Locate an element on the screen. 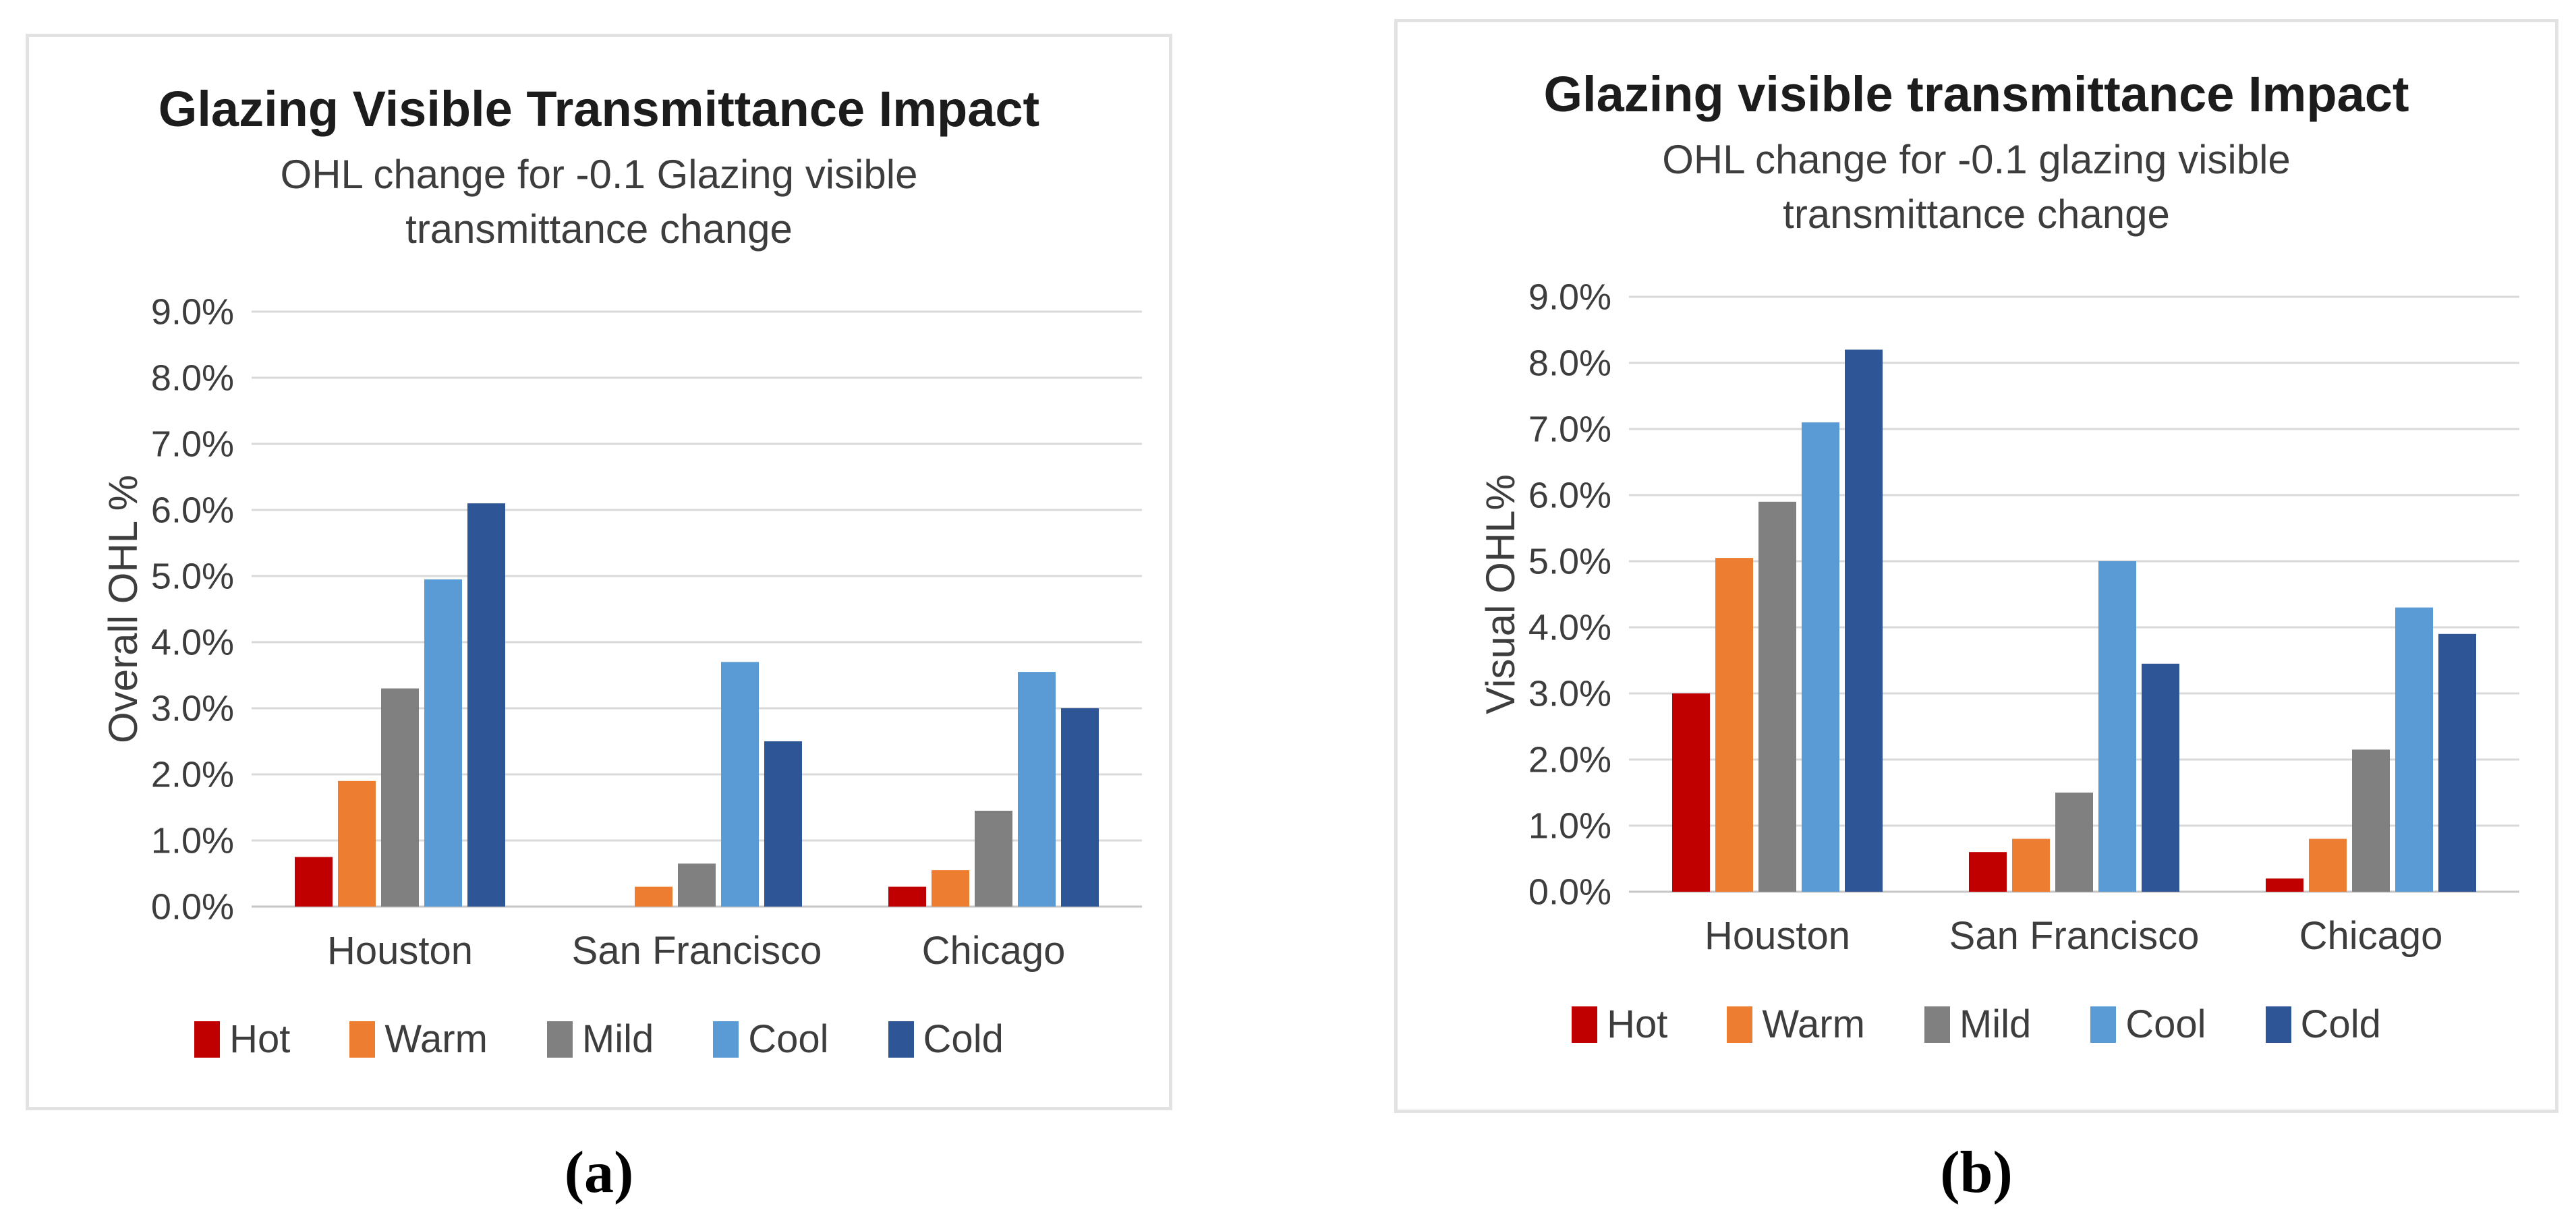 Image resolution: width=2576 pixels, height=1229 pixels. caption-b: (b) is located at coordinates (1976, 1172).